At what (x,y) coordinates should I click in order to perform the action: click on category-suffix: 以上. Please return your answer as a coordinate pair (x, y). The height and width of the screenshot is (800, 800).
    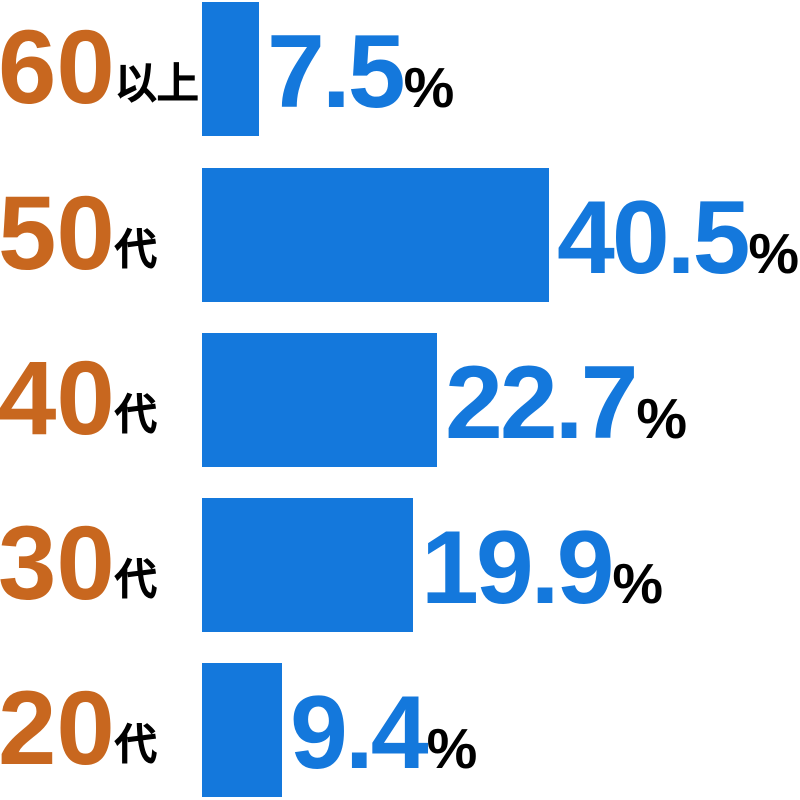
    Looking at the image, I should click on (156, 83).